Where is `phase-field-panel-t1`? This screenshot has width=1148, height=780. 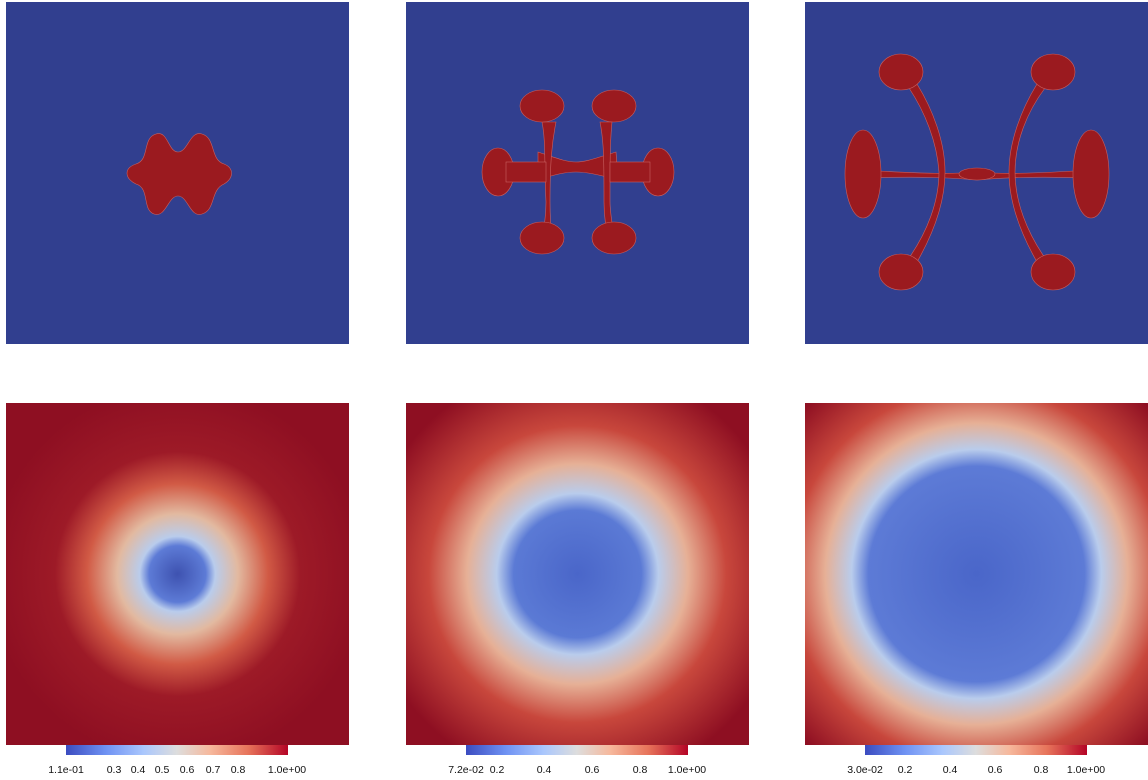 phase-field-panel-t1 is located at coordinates (177, 173).